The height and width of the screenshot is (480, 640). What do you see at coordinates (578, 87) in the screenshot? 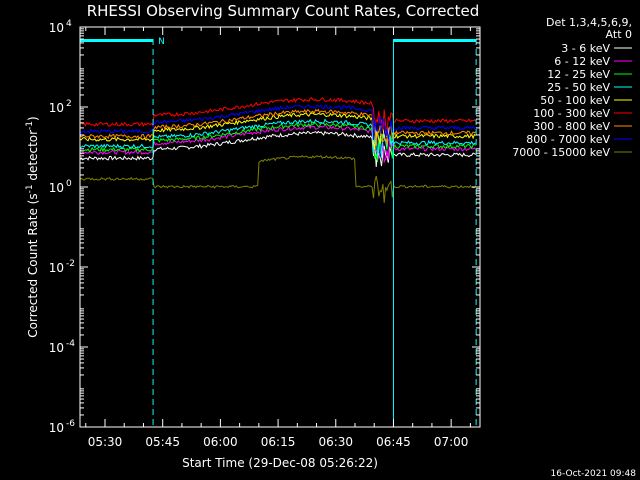
I see `legend-label-3: 25 - 50 keV` at bounding box center [578, 87].